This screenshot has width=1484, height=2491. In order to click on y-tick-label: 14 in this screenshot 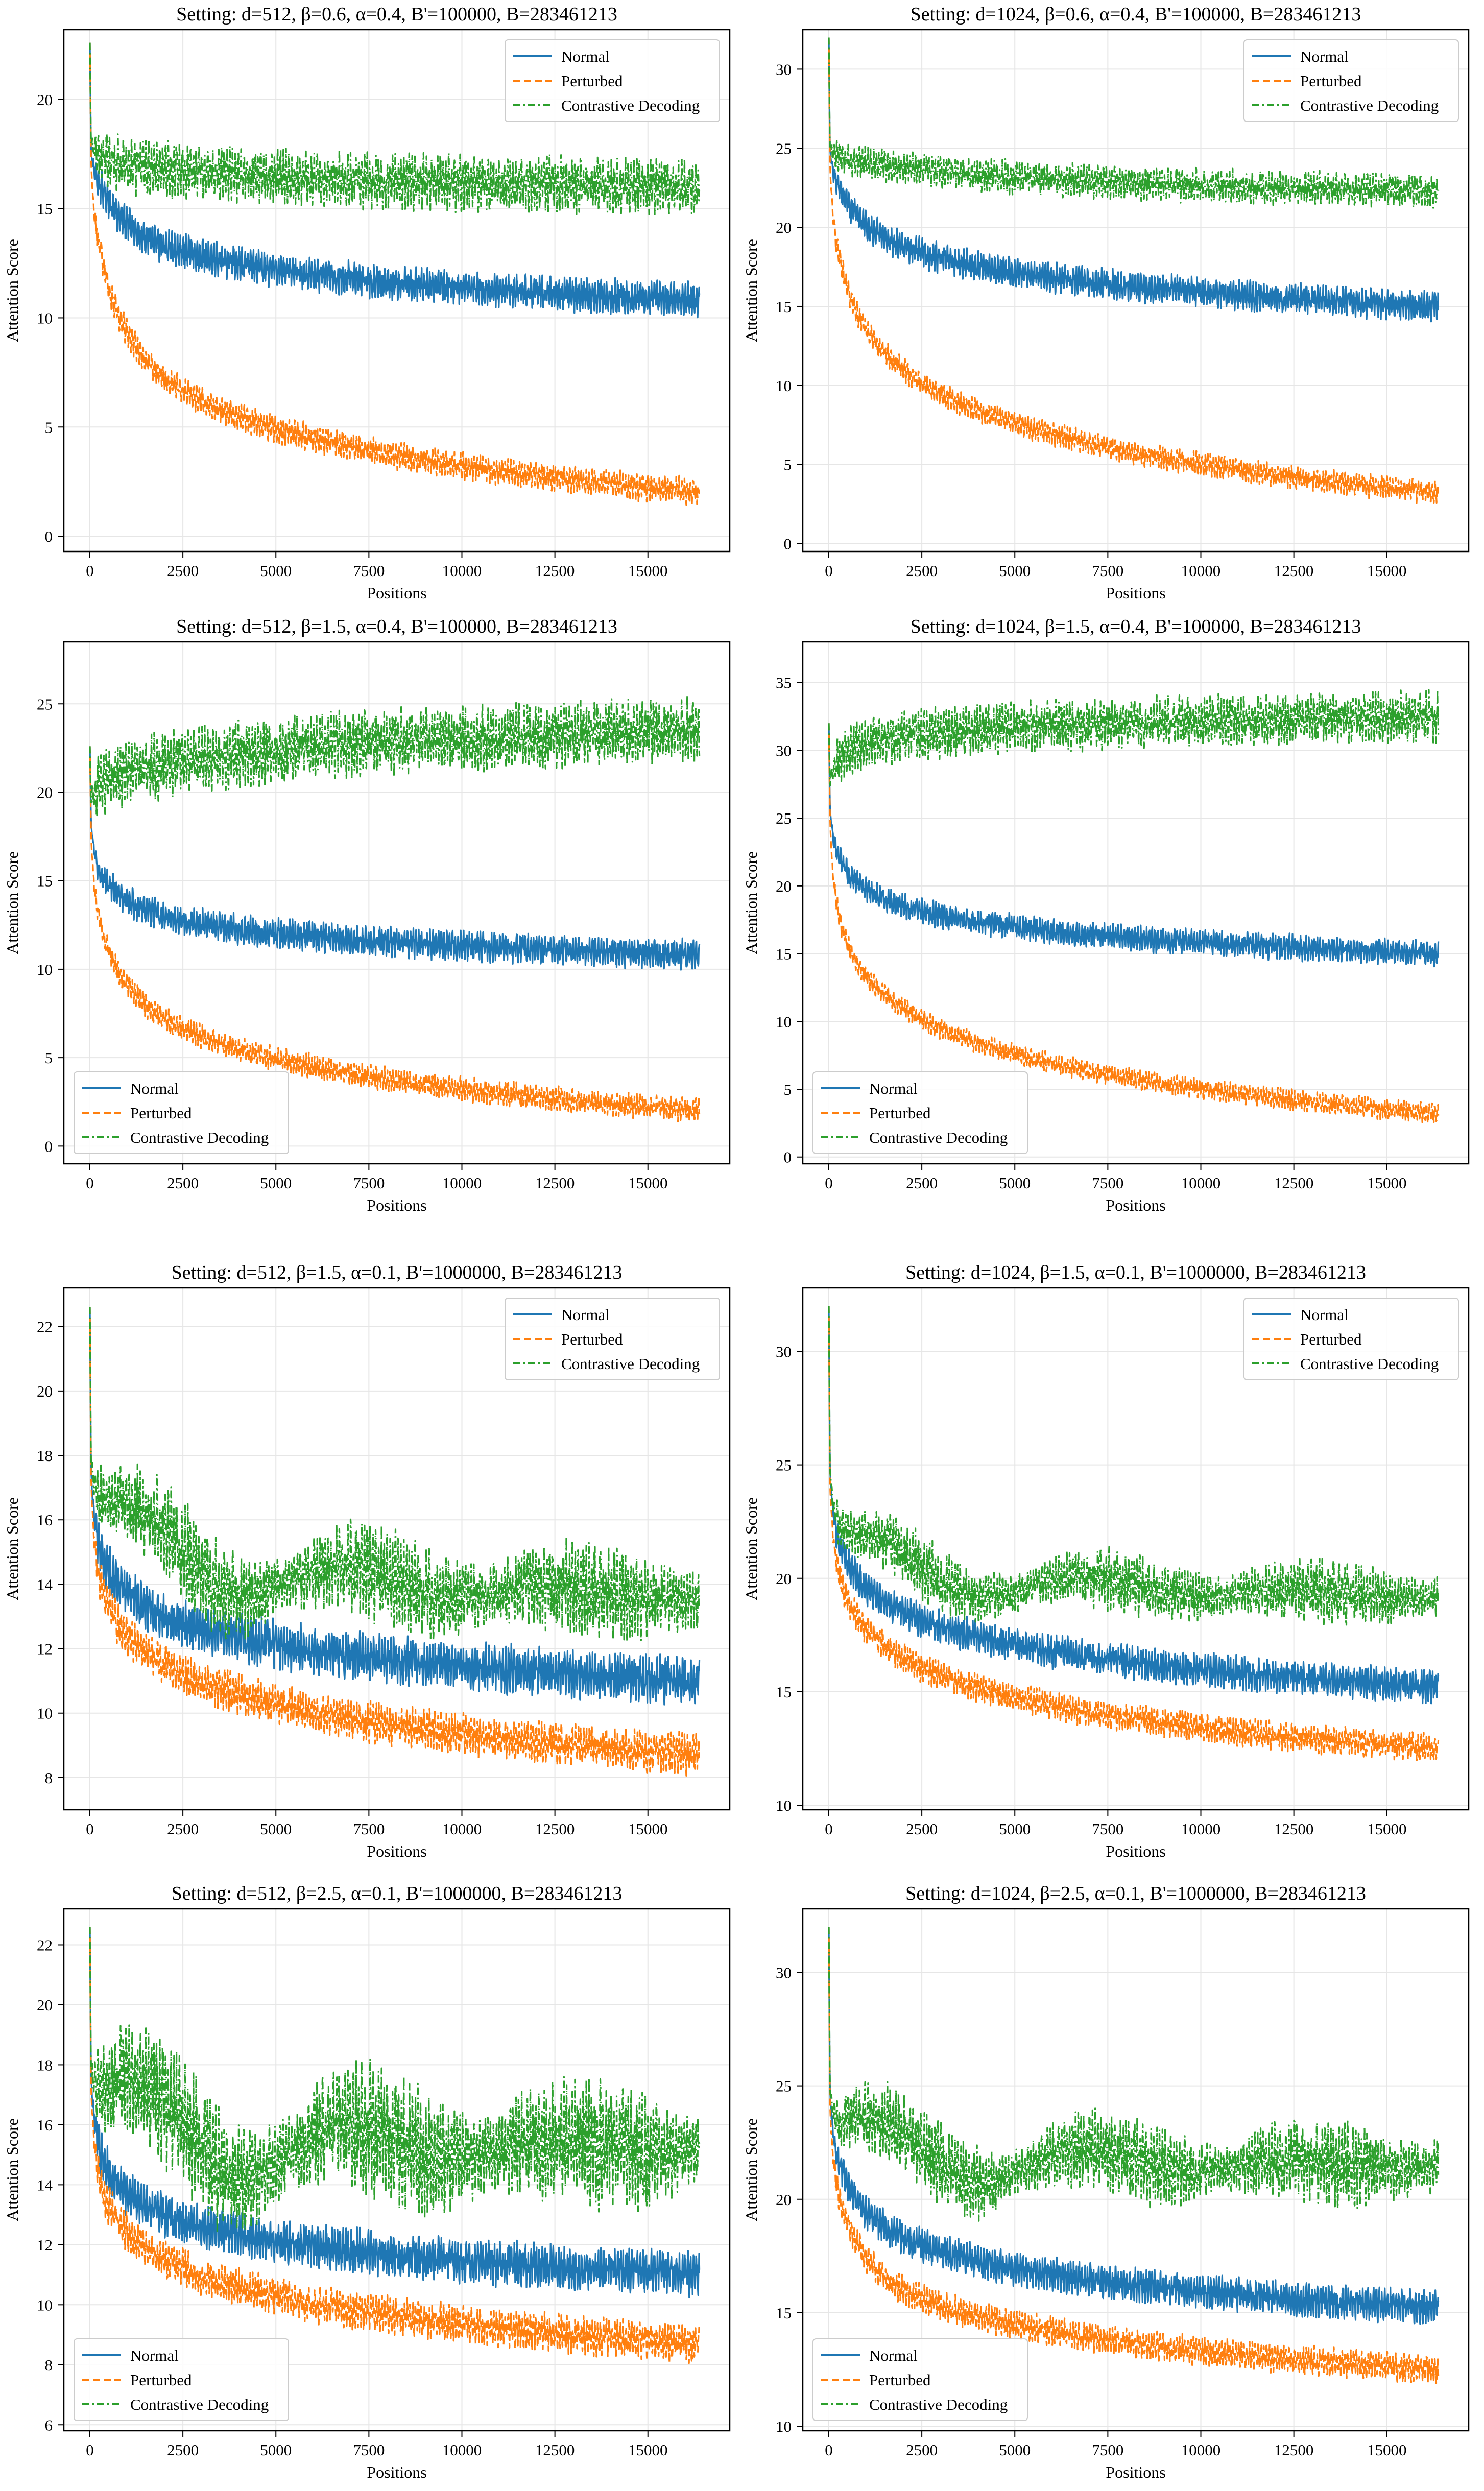, I will do `click(45, 1584)`.